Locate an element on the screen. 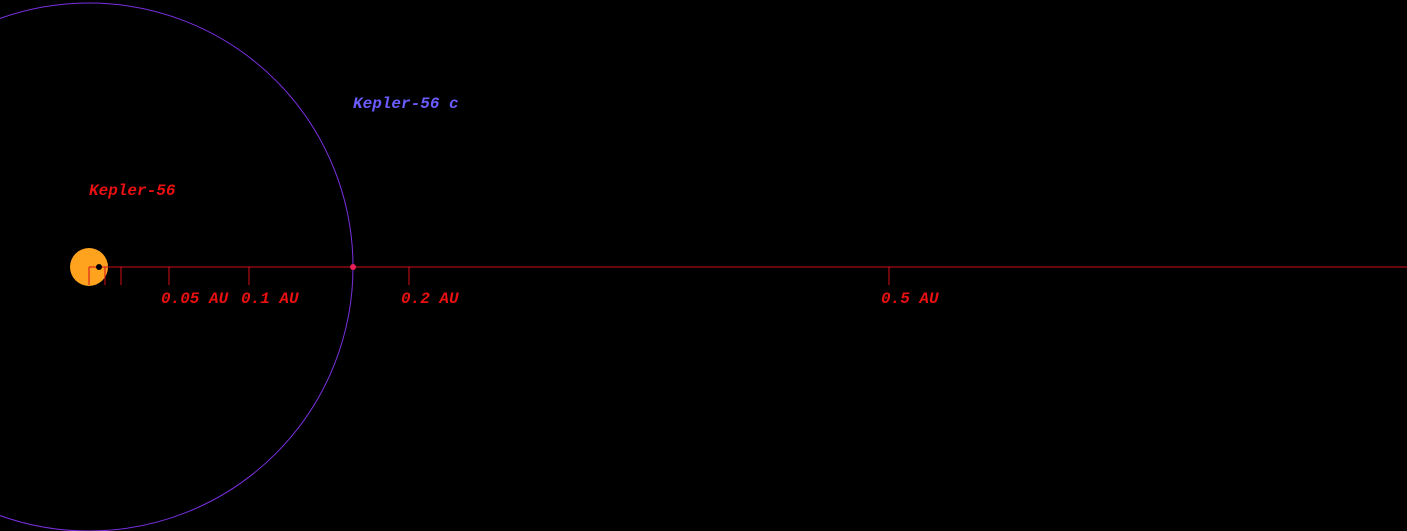  scale-label: 0.05 AU is located at coordinates (195, 299).